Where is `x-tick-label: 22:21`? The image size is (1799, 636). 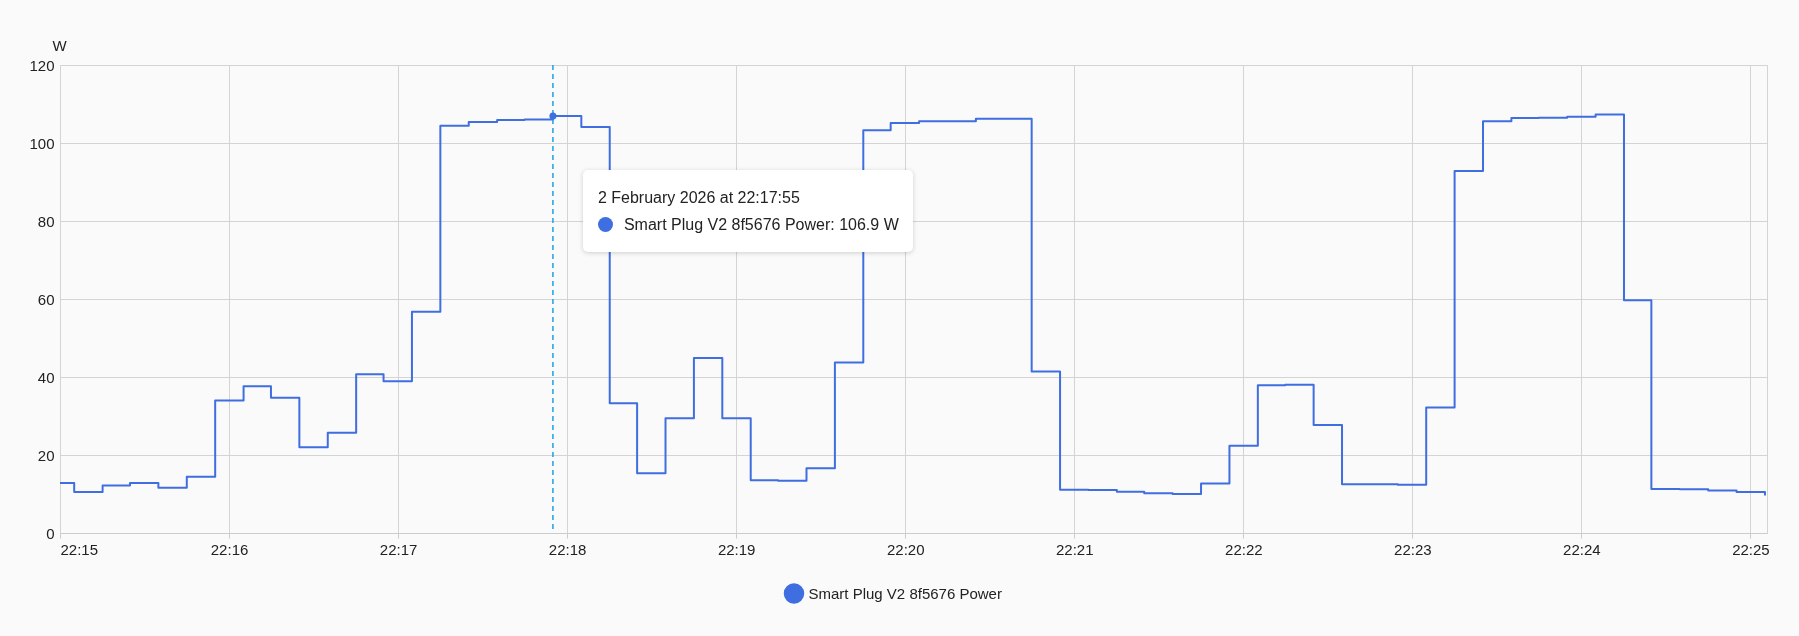 x-tick-label: 22:21 is located at coordinates (1074, 549).